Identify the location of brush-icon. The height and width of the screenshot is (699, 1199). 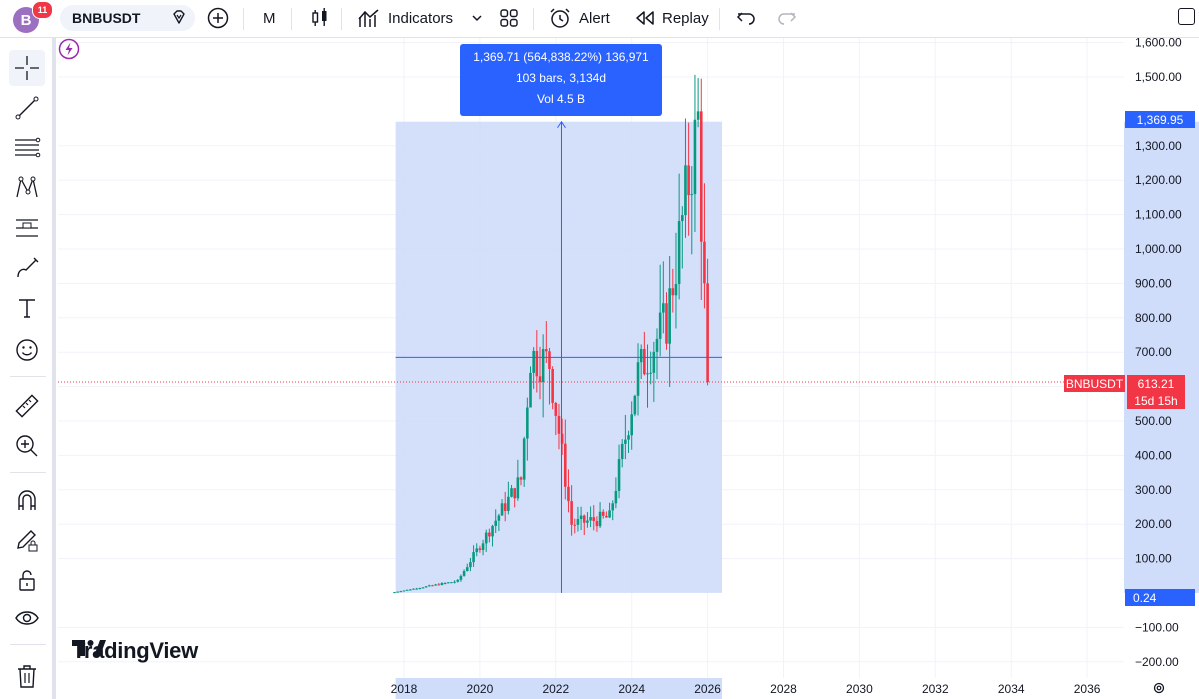
(28, 267).